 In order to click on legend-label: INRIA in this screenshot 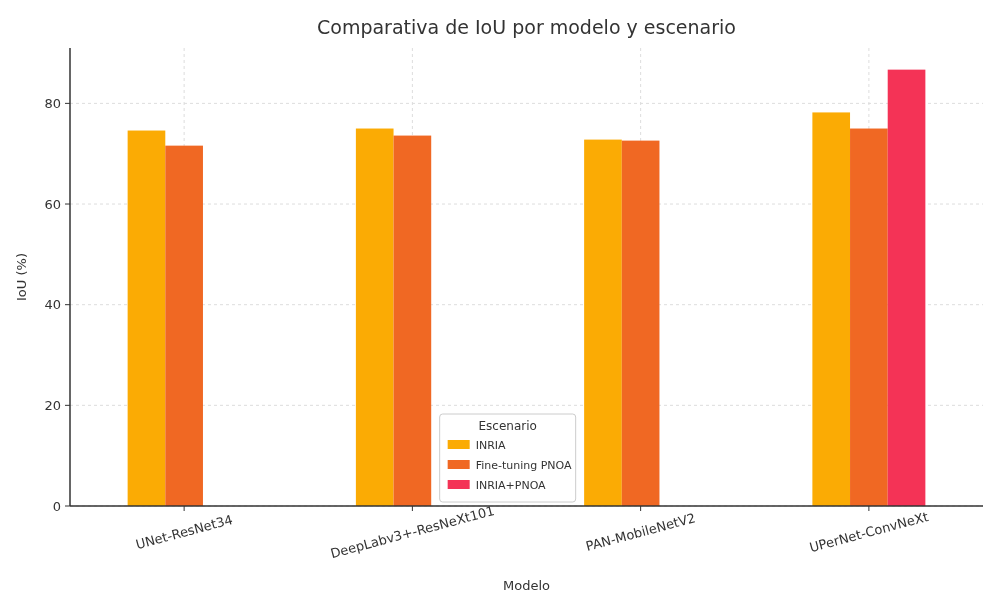, I will do `click(491, 445)`.